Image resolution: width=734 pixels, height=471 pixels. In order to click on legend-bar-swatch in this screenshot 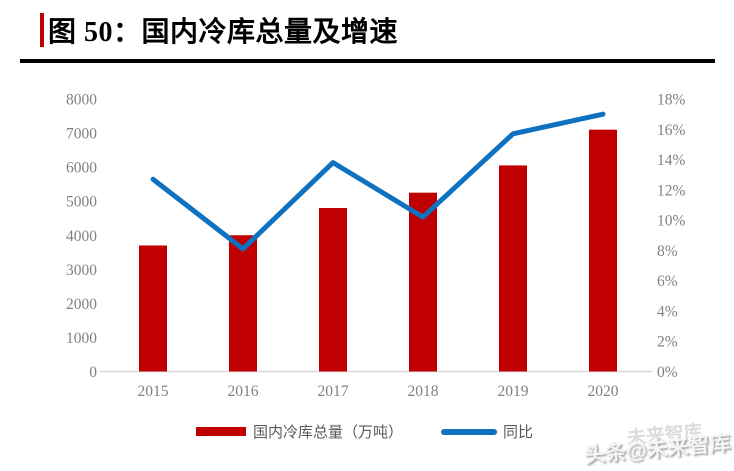, I will do `click(221, 431)`.